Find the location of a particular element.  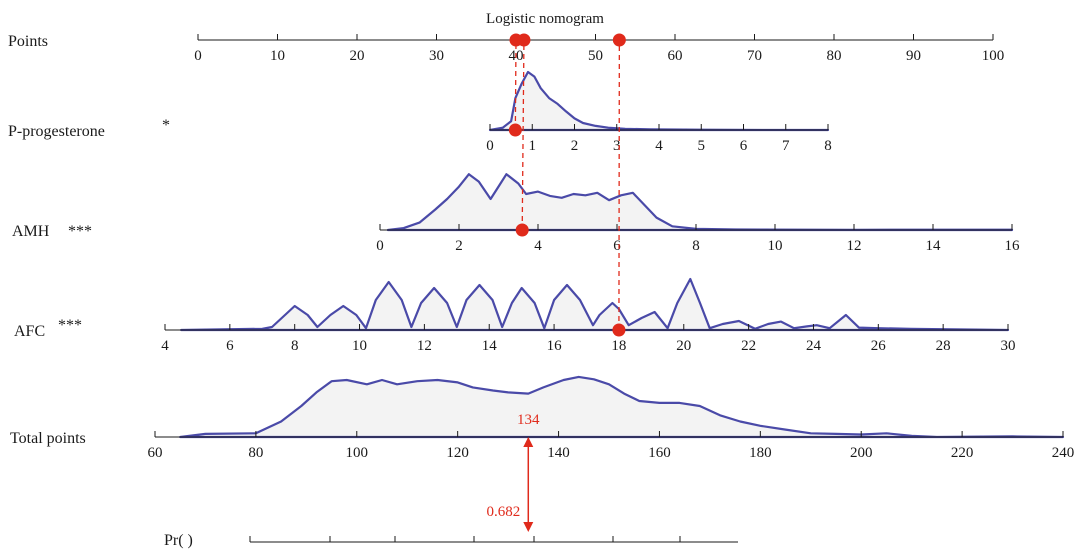

density-curve-pprog is located at coordinates (659, 101).